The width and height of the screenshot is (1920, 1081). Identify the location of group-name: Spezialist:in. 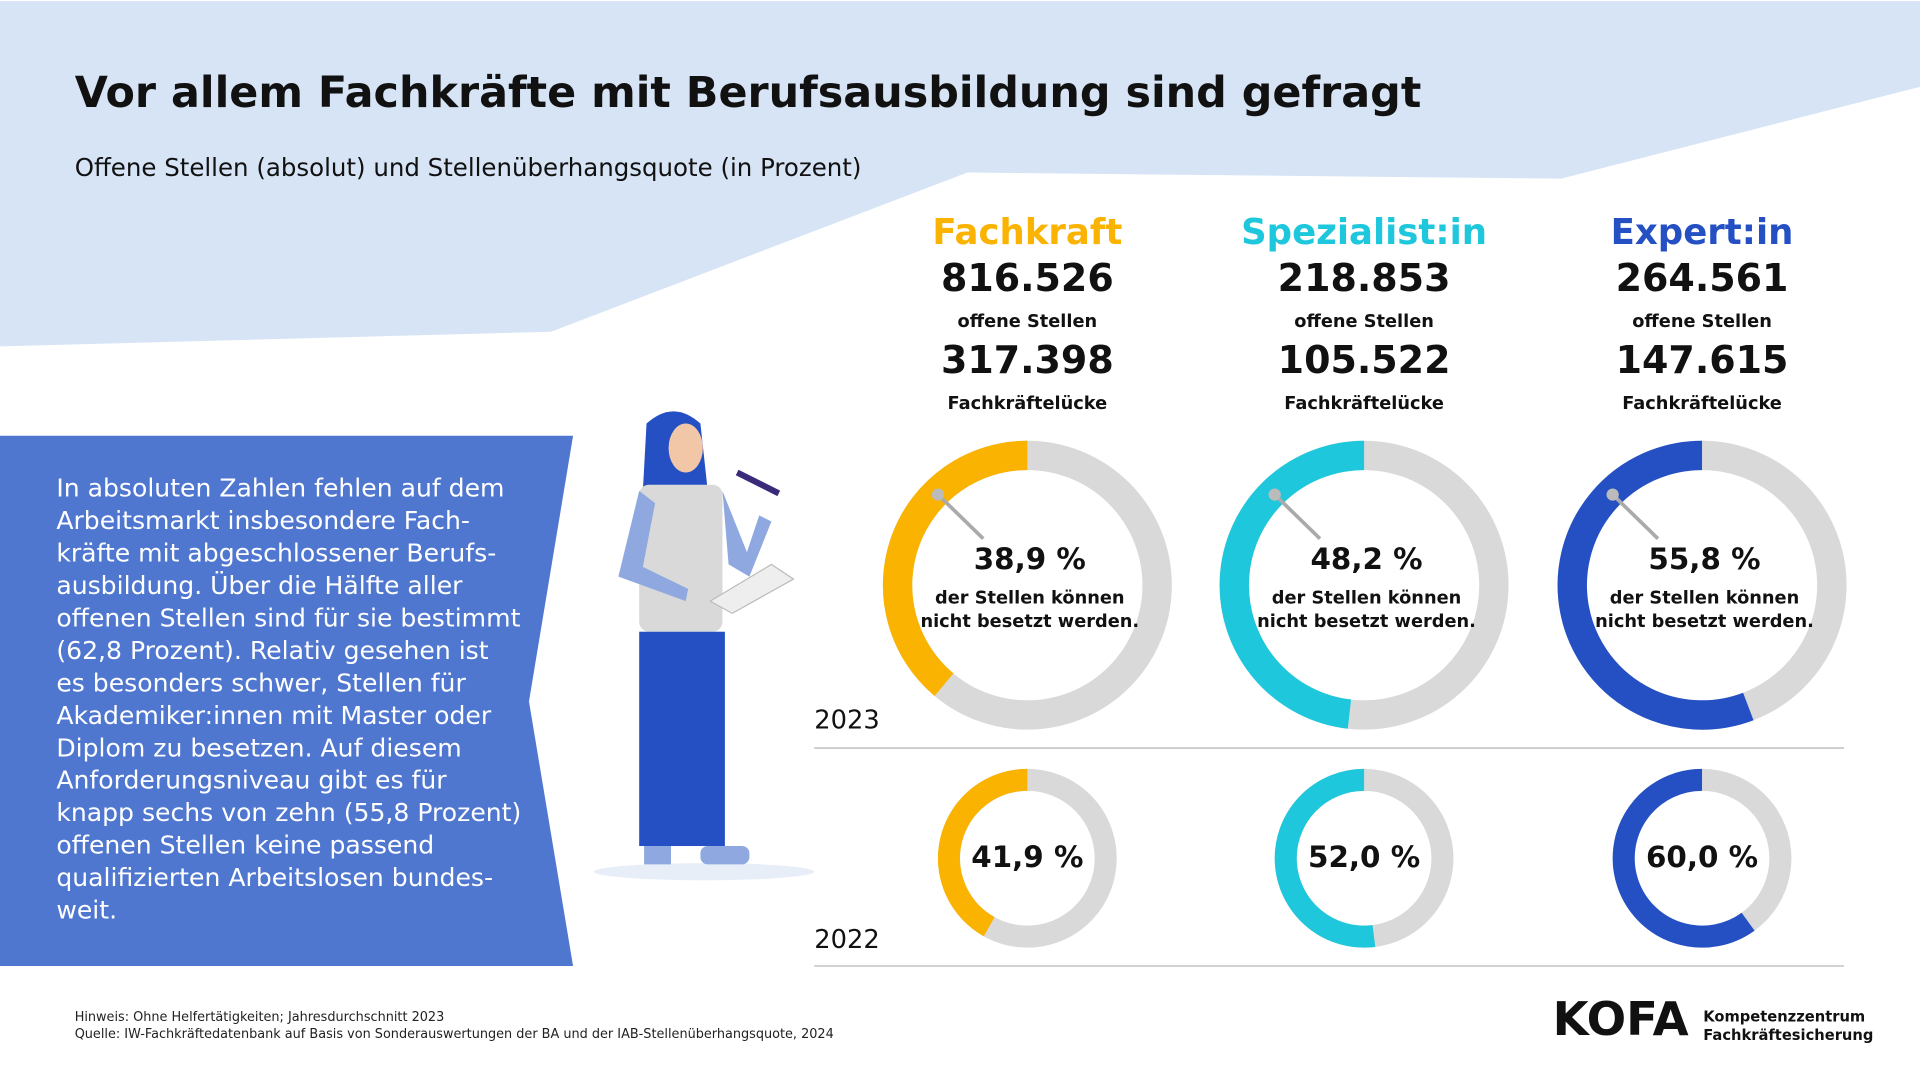
(1364, 232).